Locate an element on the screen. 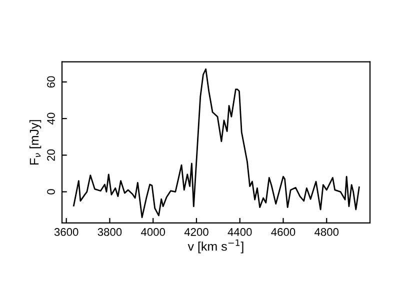  x-tick-label: 4000 is located at coordinates (153, 232).